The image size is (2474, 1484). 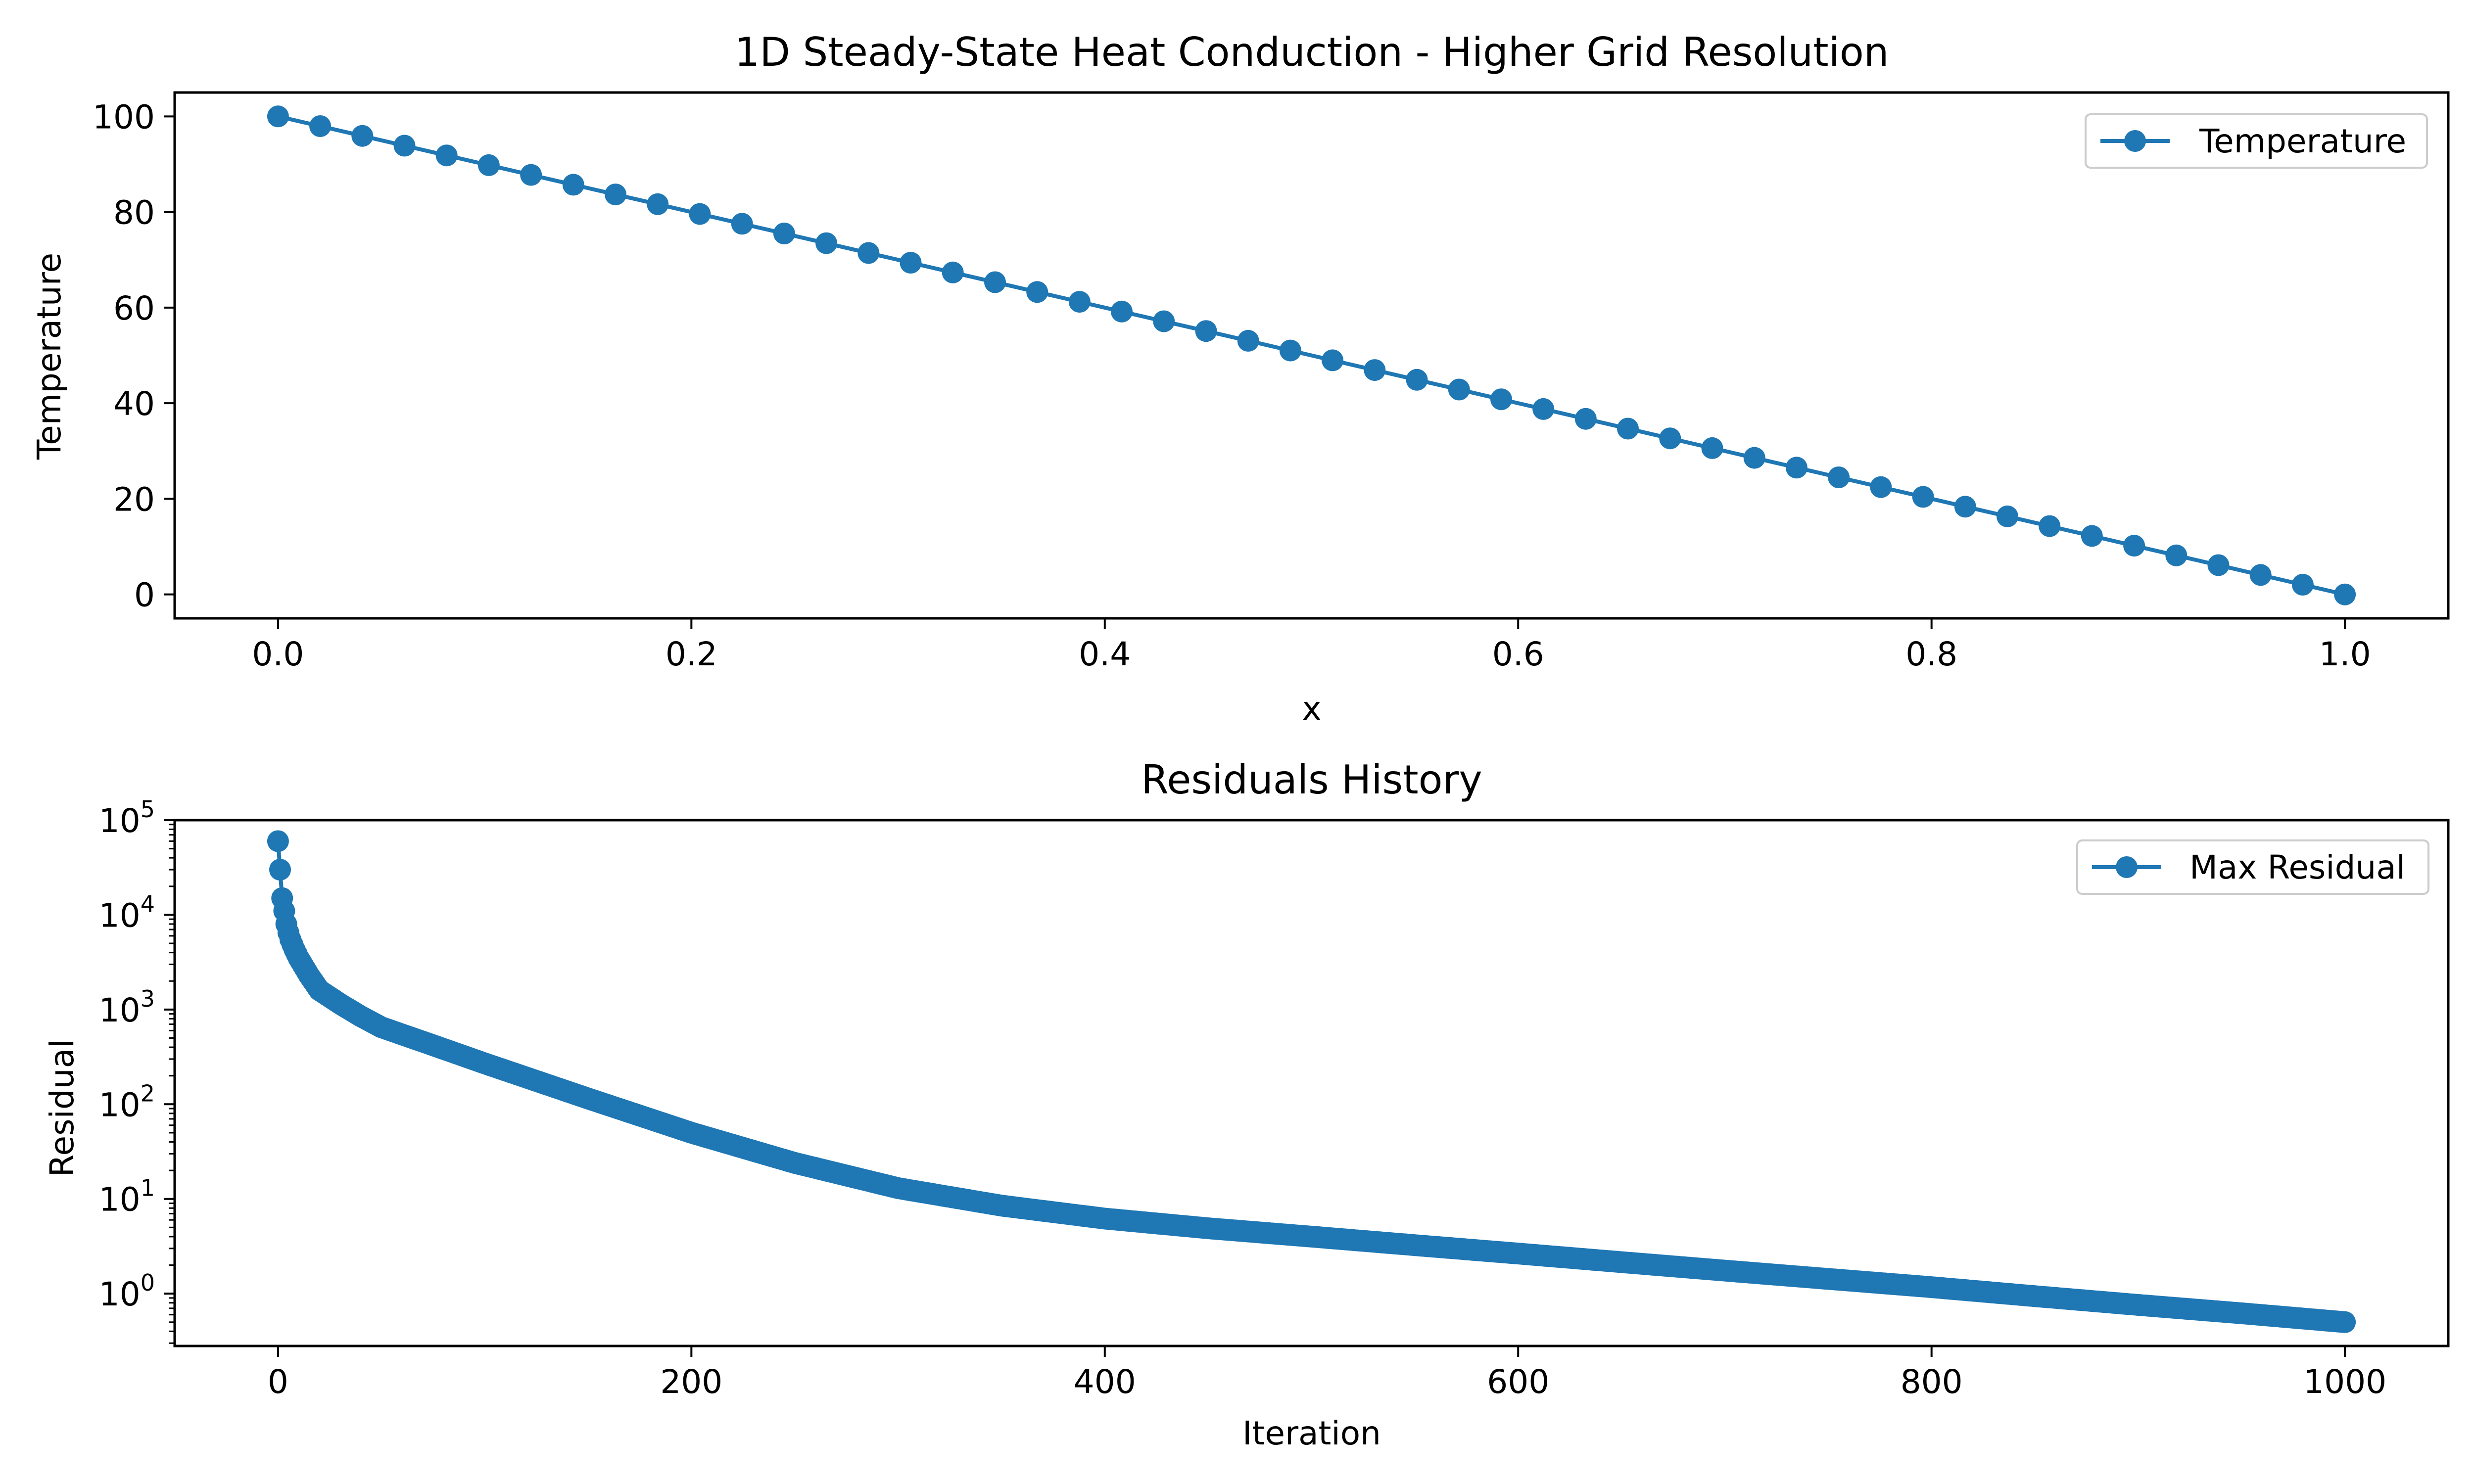 I want to click on y-tick-label: 40, so click(x=134, y=404).